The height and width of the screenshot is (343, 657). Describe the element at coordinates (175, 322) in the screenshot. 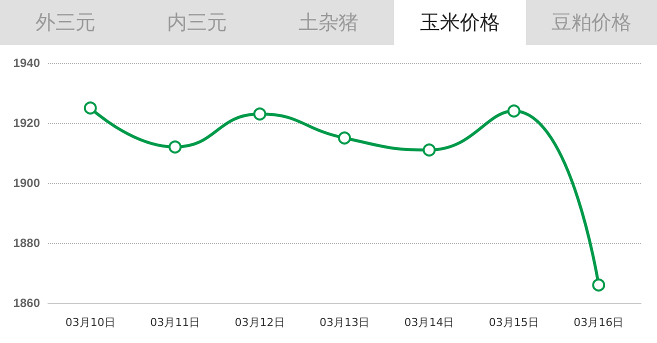

I see `x-tick-label: 03月11日` at that location.